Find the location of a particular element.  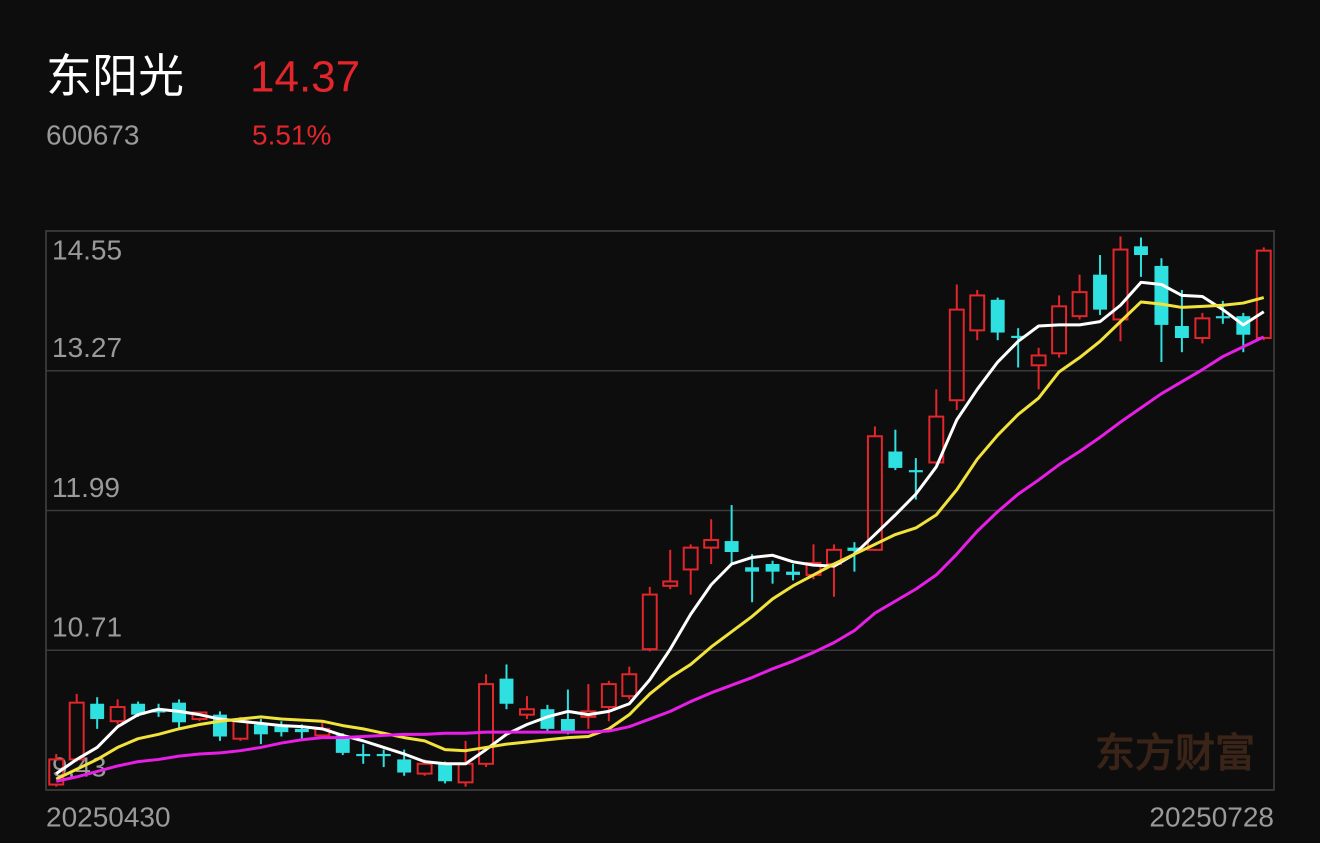

x-tick-label: 20250430 is located at coordinates (108, 816).